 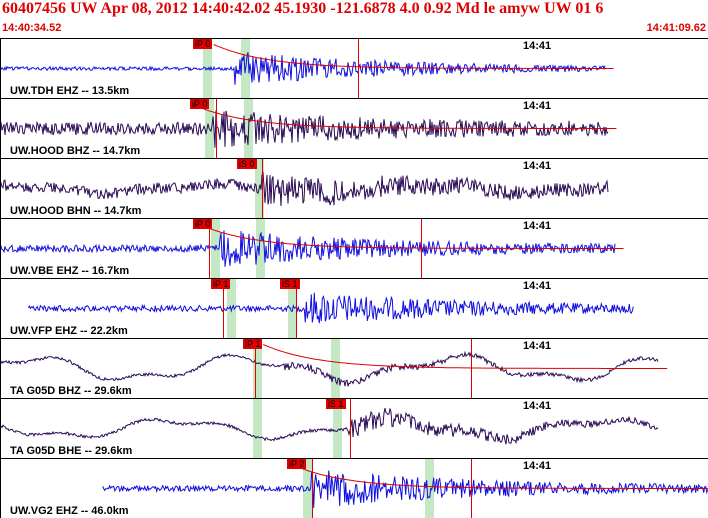 I want to click on trace-panel: iP 2 14:41 UW.VG2 EHZ -- 46.0km, so click(x=354, y=488).